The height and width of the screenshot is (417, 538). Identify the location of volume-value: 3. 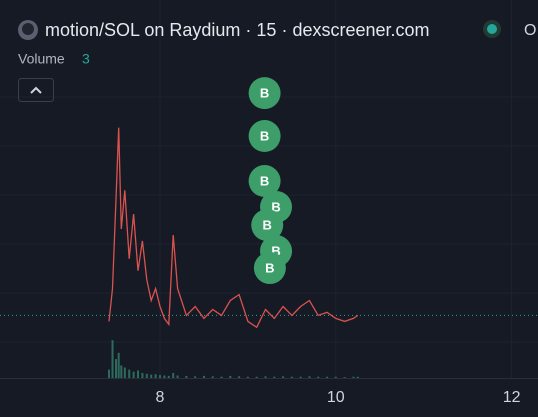
(86, 59).